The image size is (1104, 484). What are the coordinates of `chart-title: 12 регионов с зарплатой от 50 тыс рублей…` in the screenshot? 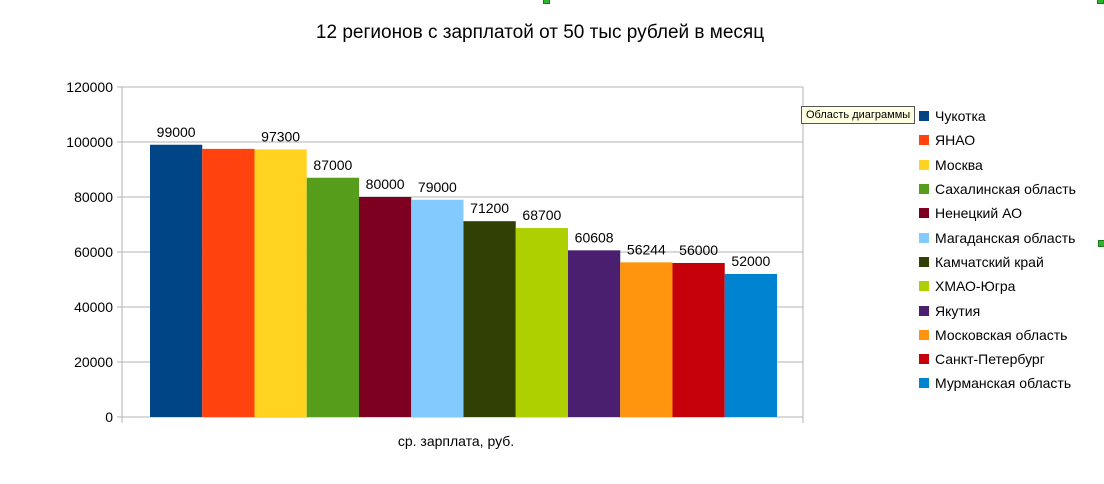 It's located at (540, 32).